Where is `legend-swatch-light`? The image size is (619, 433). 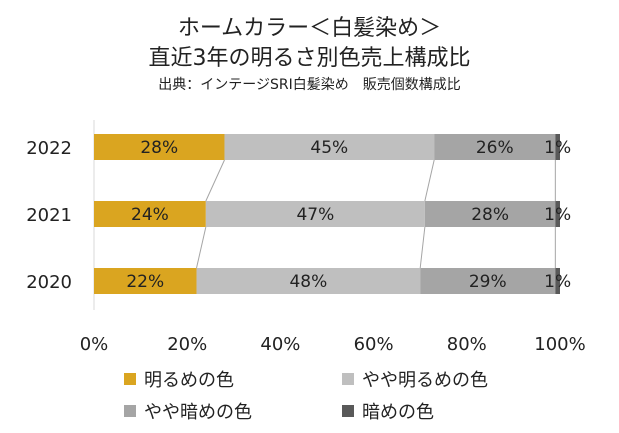
legend-swatch-light is located at coordinates (130, 379).